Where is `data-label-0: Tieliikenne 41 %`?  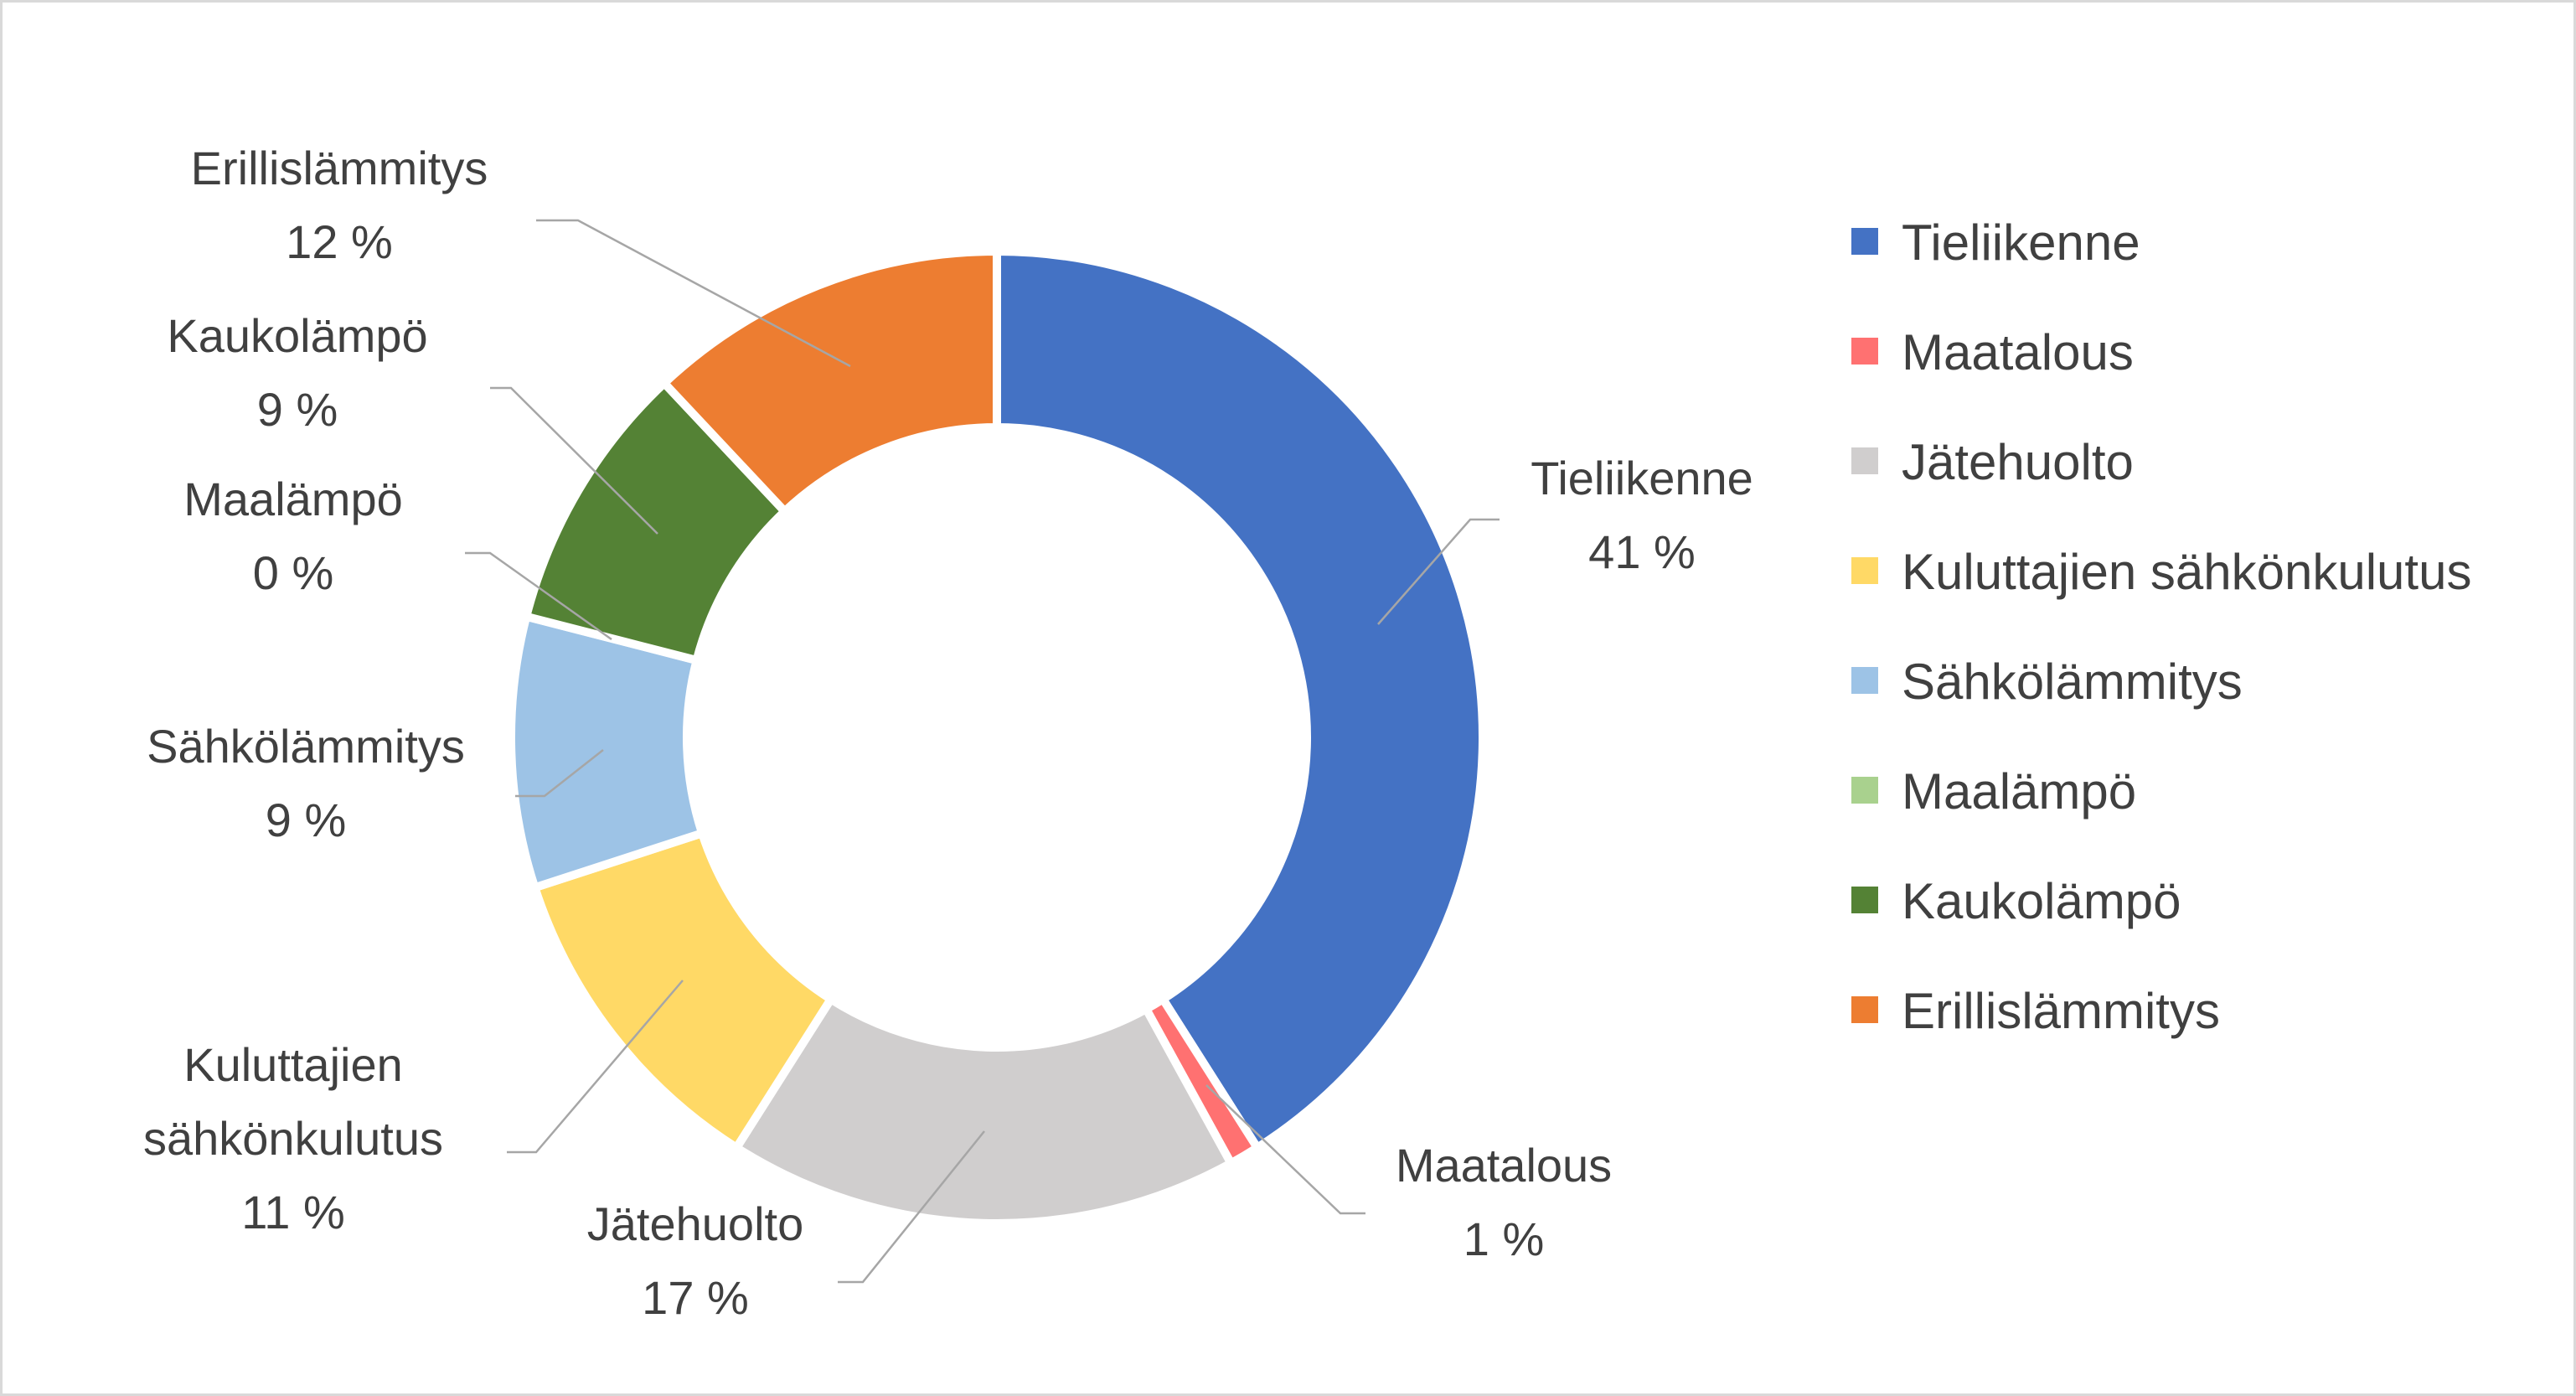
data-label-0: Tieliikenne 41 % is located at coordinates (1642, 515).